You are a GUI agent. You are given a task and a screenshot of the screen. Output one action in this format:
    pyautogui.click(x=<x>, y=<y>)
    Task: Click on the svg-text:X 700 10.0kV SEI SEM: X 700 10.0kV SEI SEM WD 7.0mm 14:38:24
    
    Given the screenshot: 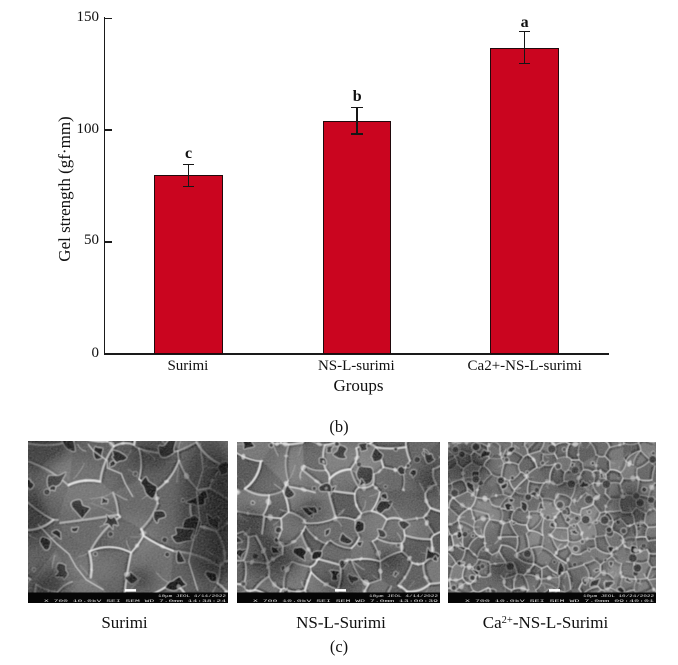 What is the action you would take?
    pyautogui.click(x=135, y=601)
    